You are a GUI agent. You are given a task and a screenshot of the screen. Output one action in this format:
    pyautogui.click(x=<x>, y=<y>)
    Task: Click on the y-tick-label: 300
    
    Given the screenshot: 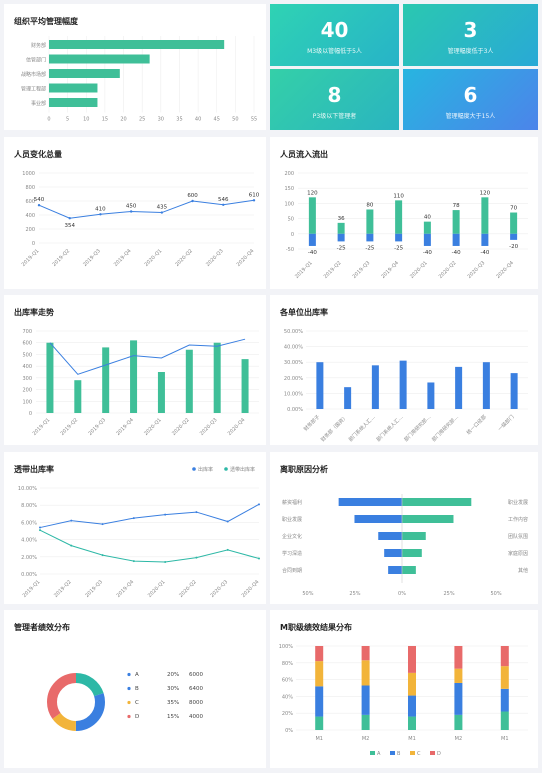 What is the action you would take?
    pyautogui.click(x=27, y=379)
    